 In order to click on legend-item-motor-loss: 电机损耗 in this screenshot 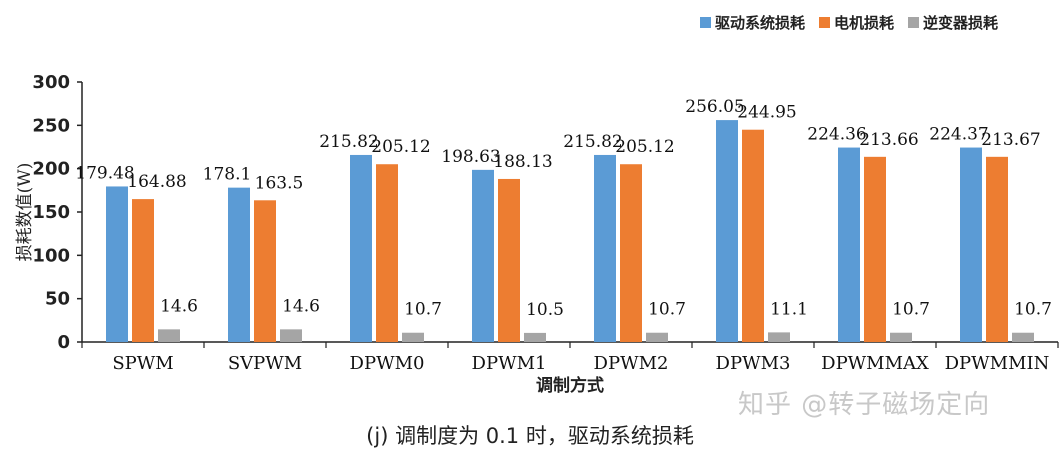, I will do `click(856, 22)`.